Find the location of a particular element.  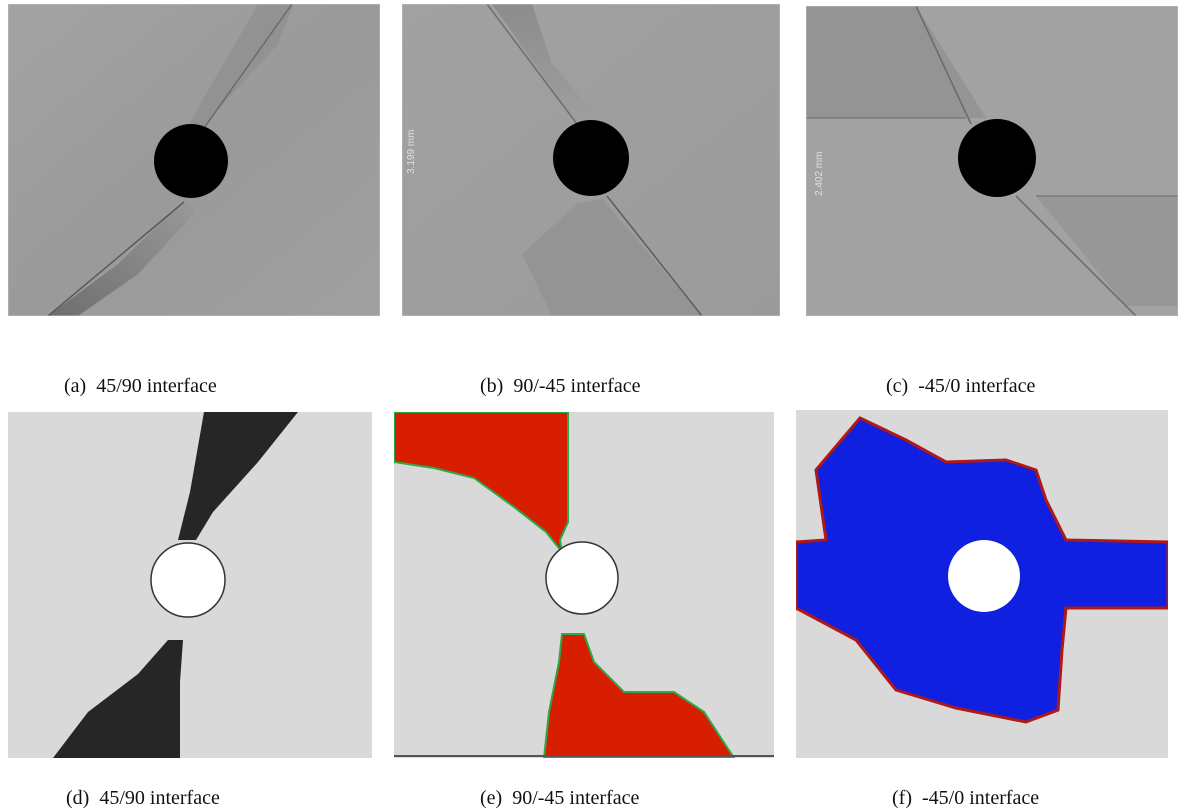

simulation-panel-d is located at coordinates (190, 585).